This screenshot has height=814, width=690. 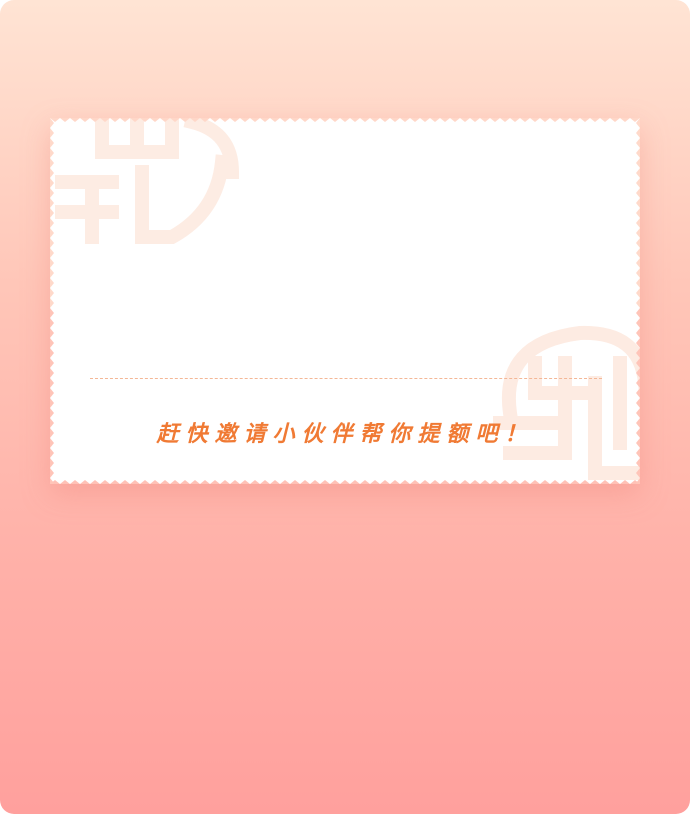 What do you see at coordinates (345, 434) in the screenshot?
I see `invite-slogan: 赶快邀请小伙伴帮你提额吧！` at bounding box center [345, 434].